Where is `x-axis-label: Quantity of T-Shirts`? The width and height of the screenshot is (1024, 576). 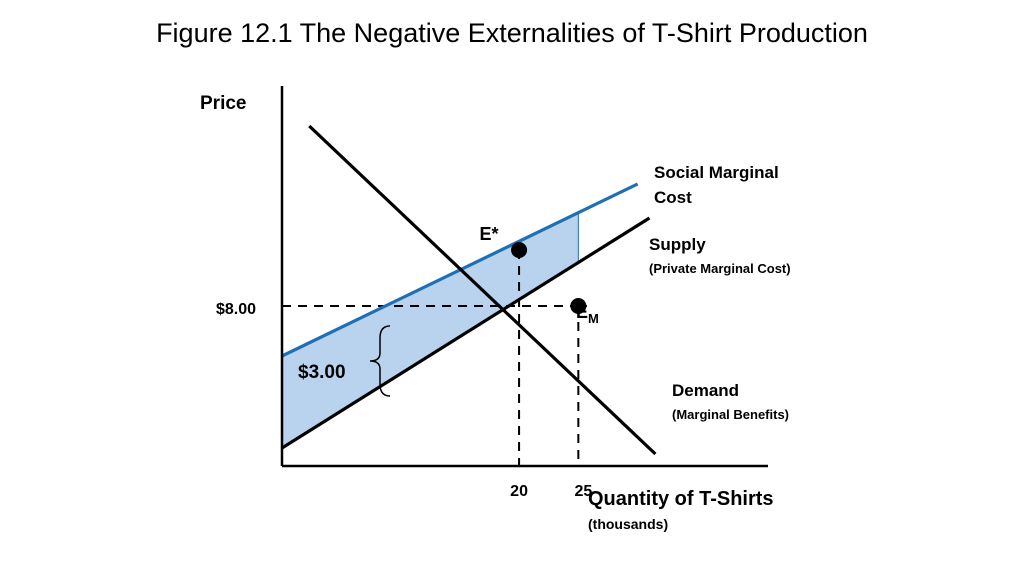 x-axis-label: Quantity of T-Shirts is located at coordinates (681, 499).